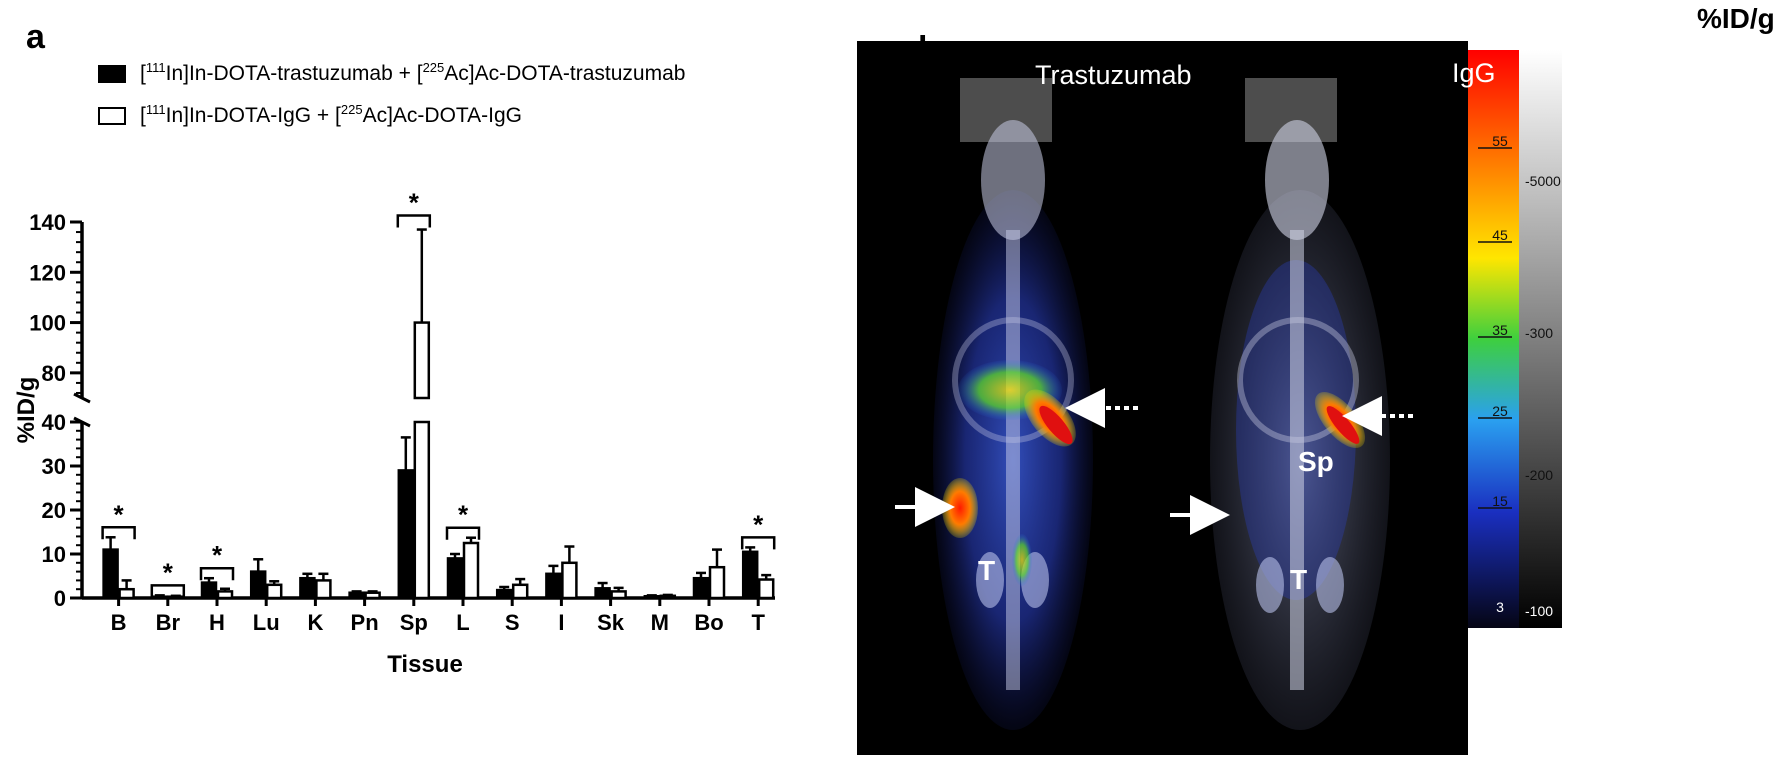  I want to click on y-tick-label: 10, so click(54, 554).